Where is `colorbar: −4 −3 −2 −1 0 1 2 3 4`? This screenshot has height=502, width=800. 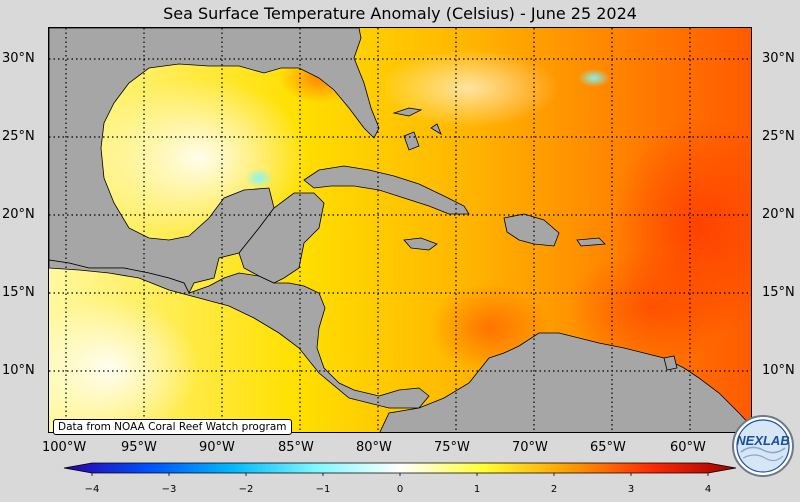 colorbar: −4 −3 −2 −1 0 1 2 3 4 is located at coordinates (400, 480).